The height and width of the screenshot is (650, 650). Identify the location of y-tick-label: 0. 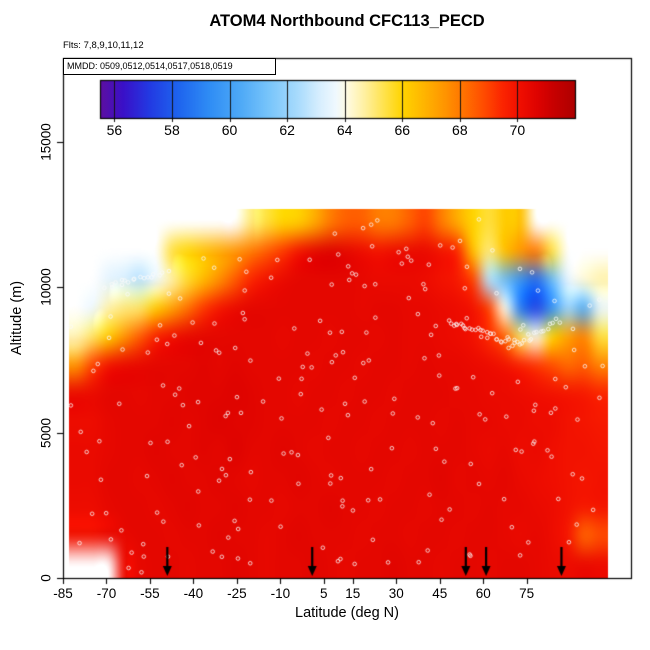
(46, 578).